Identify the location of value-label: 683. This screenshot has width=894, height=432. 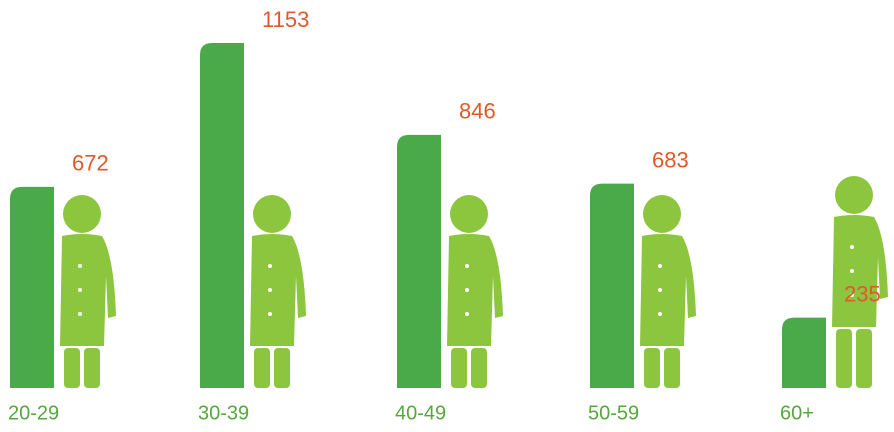
(670, 159).